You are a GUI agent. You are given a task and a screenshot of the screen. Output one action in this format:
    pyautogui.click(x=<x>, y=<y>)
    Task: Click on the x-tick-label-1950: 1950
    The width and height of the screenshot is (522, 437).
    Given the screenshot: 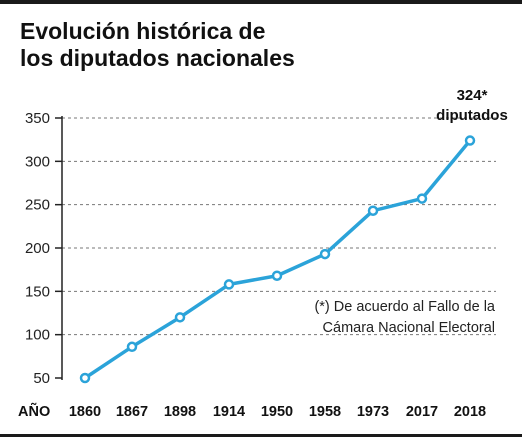 What is the action you would take?
    pyautogui.click(x=277, y=412)
    